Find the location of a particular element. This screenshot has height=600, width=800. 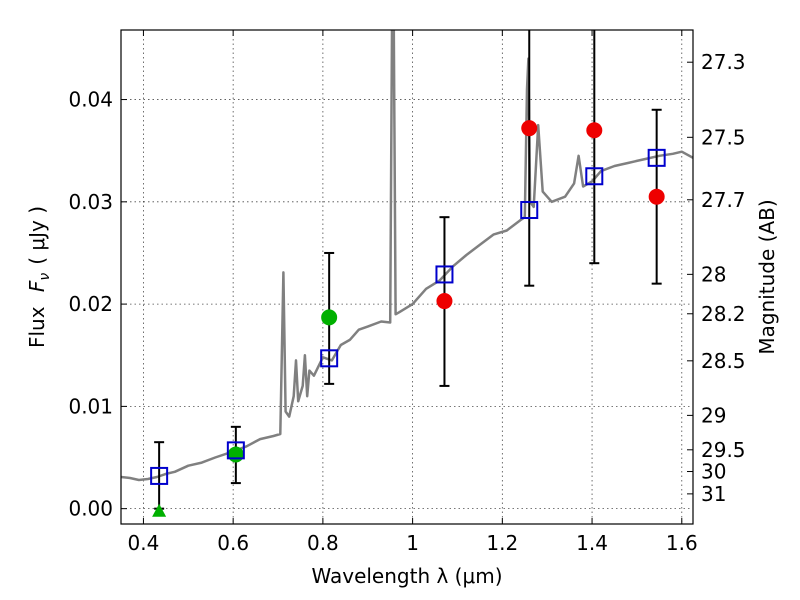

x-tick-label: 1 is located at coordinates (412, 543).